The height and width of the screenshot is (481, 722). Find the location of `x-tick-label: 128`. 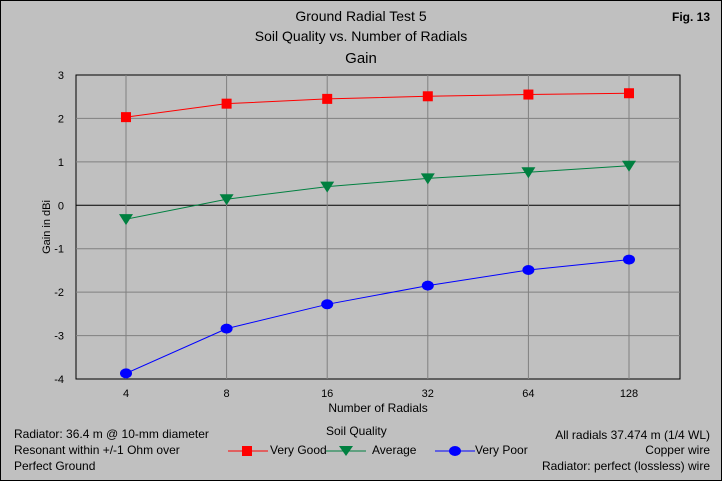

x-tick-label: 128 is located at coordinates (629, 394).